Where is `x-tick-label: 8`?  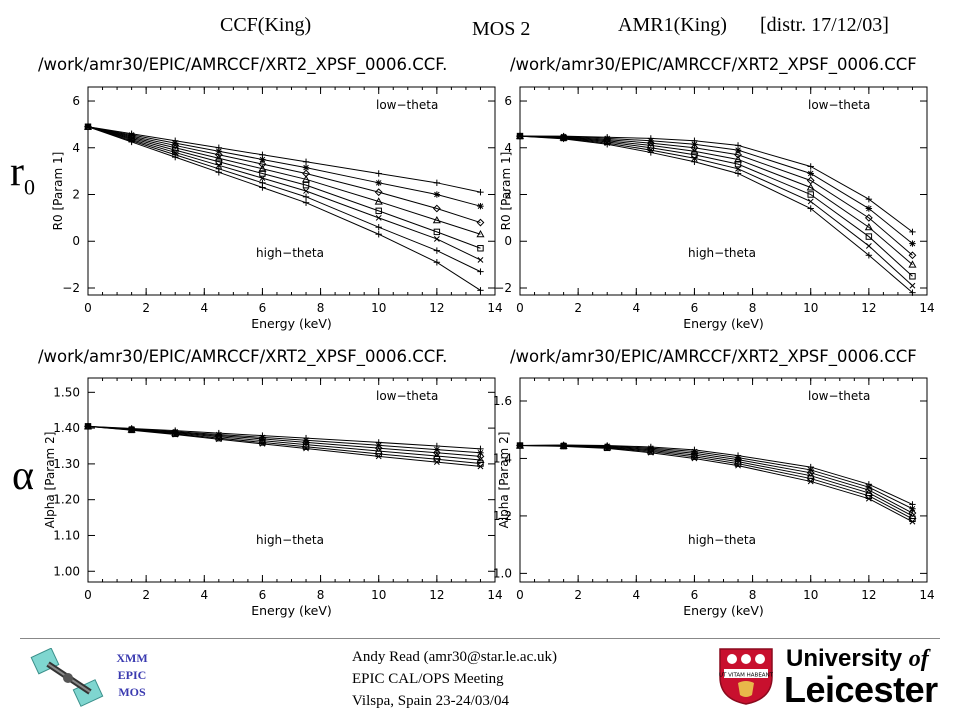
x-tick-label: 8 is located at coordinates (753, 595).